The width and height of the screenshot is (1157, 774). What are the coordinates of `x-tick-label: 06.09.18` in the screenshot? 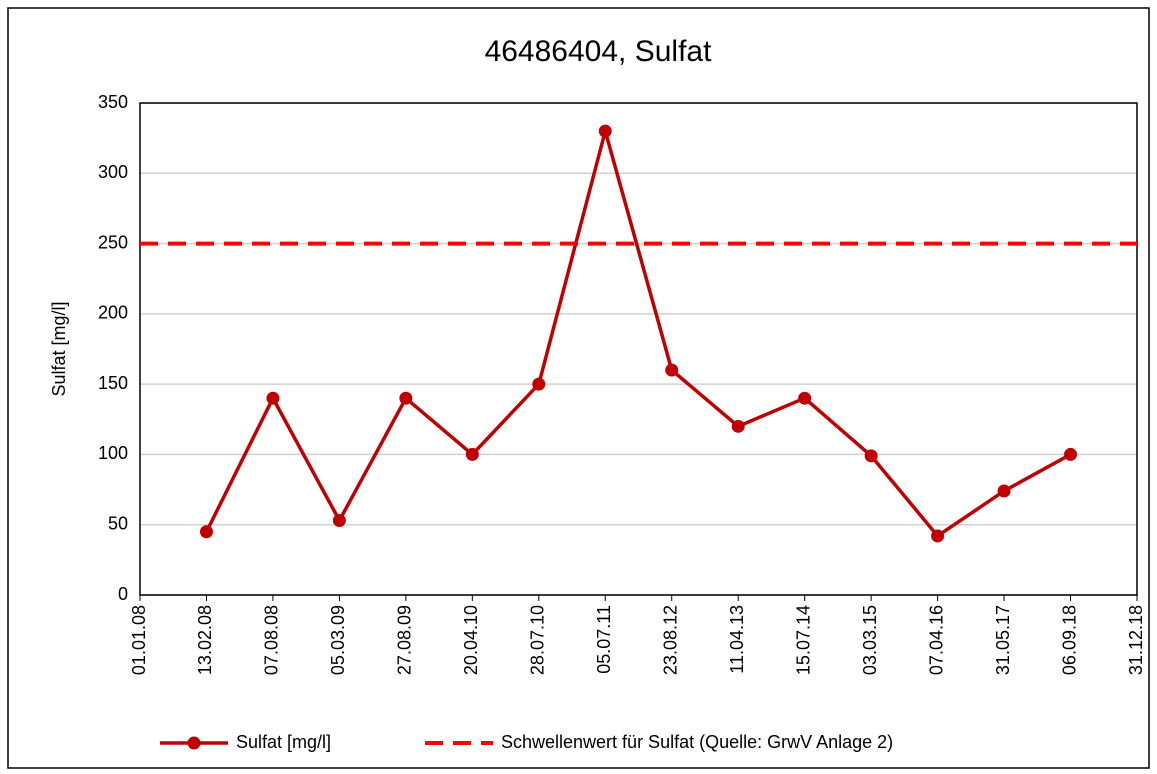 It's located at (1069, 640).